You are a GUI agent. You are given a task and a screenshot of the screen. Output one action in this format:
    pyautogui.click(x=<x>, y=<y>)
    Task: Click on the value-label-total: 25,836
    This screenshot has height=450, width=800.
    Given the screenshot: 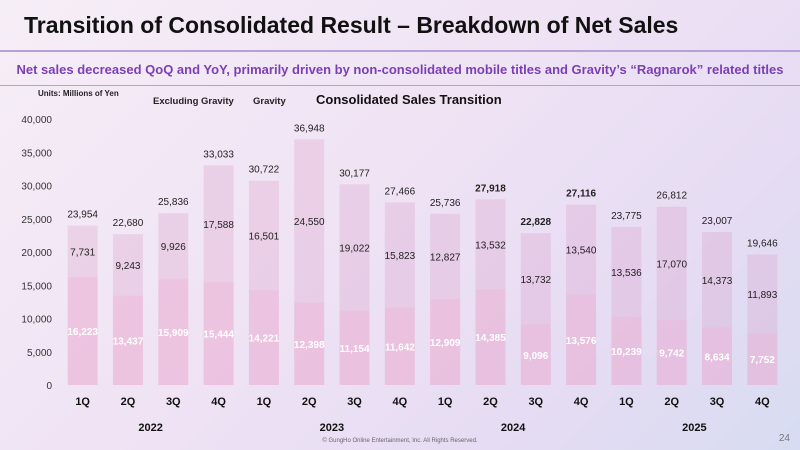 What is the action you would take?
    pyautogui.click(x=173, y=202)
    